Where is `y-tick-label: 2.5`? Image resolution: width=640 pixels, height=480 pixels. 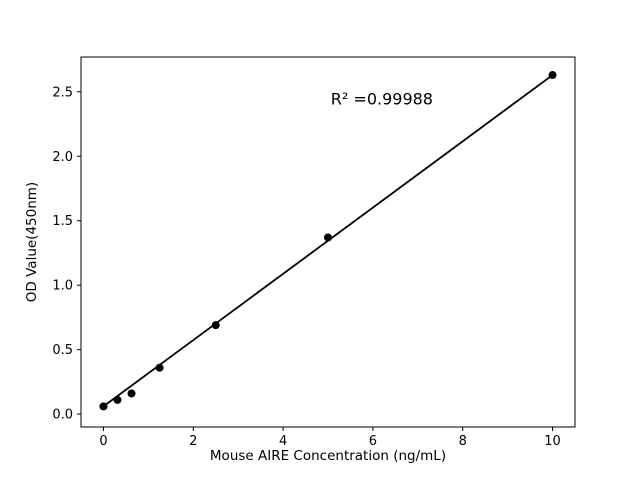 y-tick-label: 2.5 is located at coordinates (62, 92).